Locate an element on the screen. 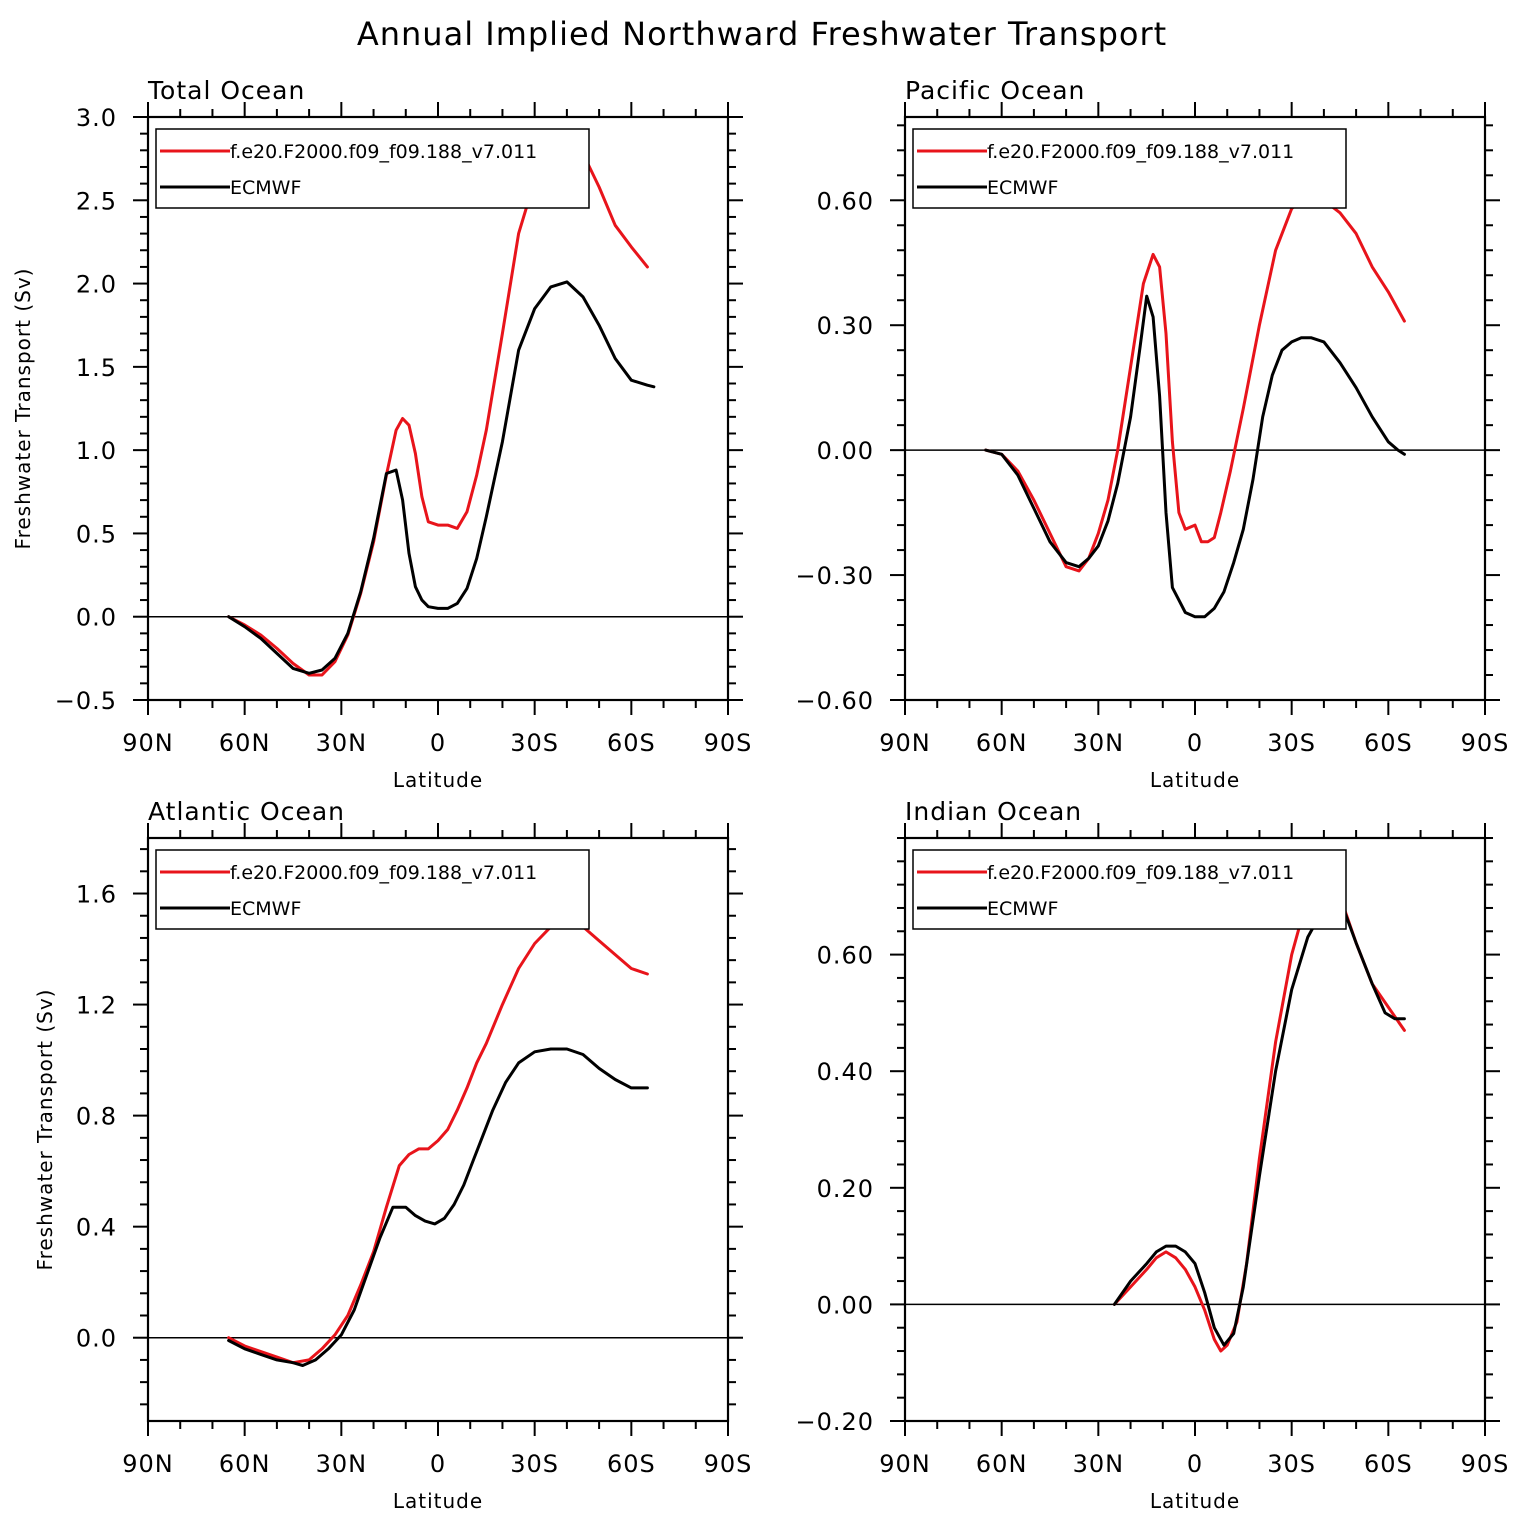  y-tick-label: −0.5 is located at coordinates (86, 701).